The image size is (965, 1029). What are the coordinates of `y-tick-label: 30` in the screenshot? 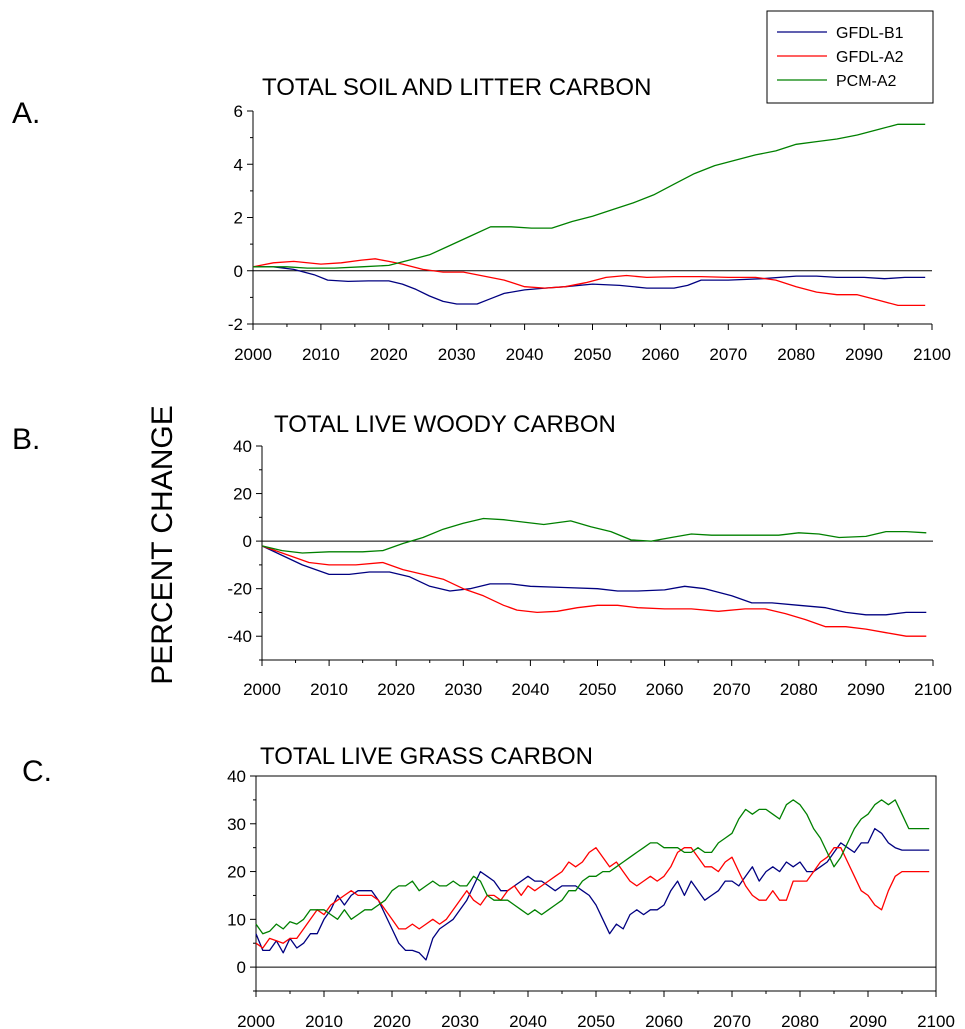 It's located at (236, 824).